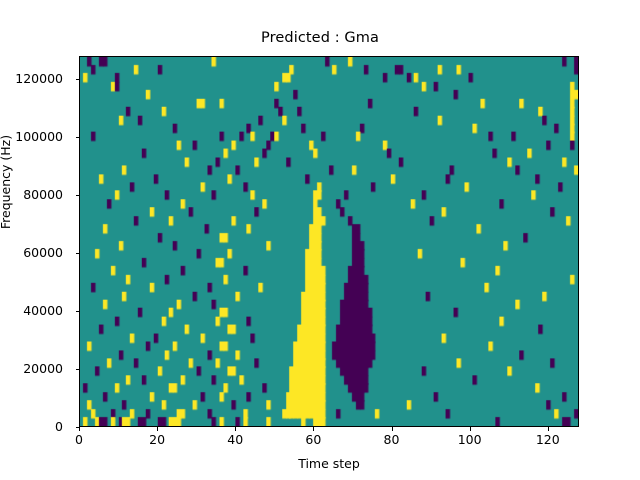  I want to click on y-tick-label: 20000, so click(43, 369).